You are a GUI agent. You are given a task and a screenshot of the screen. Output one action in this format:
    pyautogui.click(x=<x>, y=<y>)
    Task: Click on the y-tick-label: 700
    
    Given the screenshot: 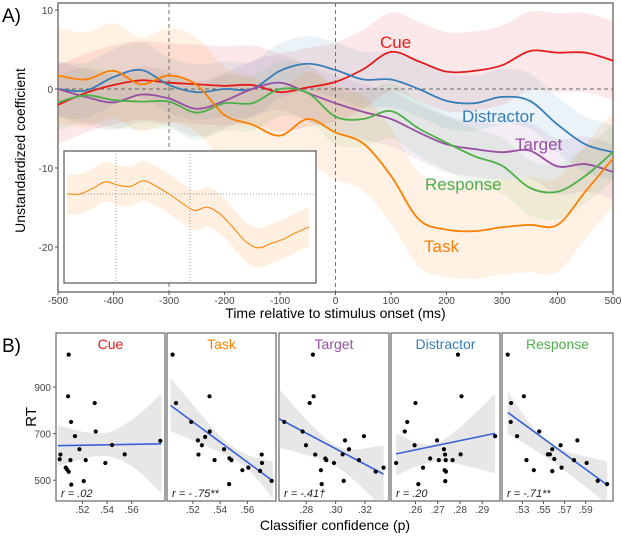 What is the action you would take?
    pyautogui.click(x=42, y=435)
    